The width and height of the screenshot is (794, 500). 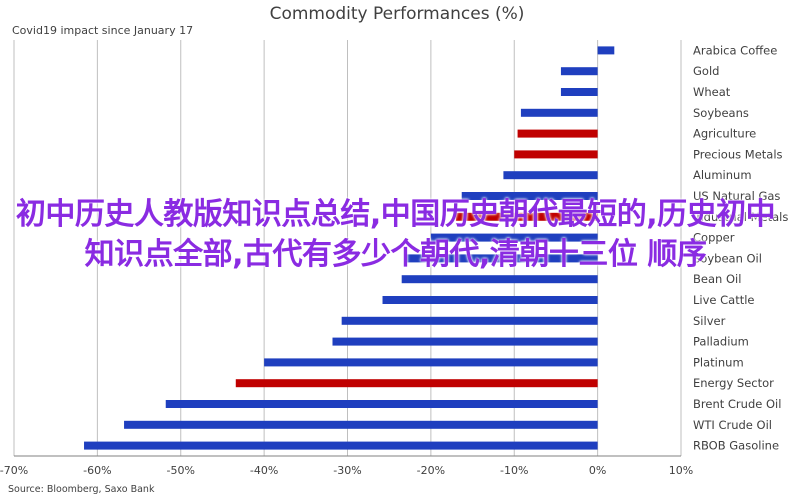 What do you see at coordinates (727, 258) in the screenshot?
I see `category-label: Soybean Oil` at bounding box center [727, 258].